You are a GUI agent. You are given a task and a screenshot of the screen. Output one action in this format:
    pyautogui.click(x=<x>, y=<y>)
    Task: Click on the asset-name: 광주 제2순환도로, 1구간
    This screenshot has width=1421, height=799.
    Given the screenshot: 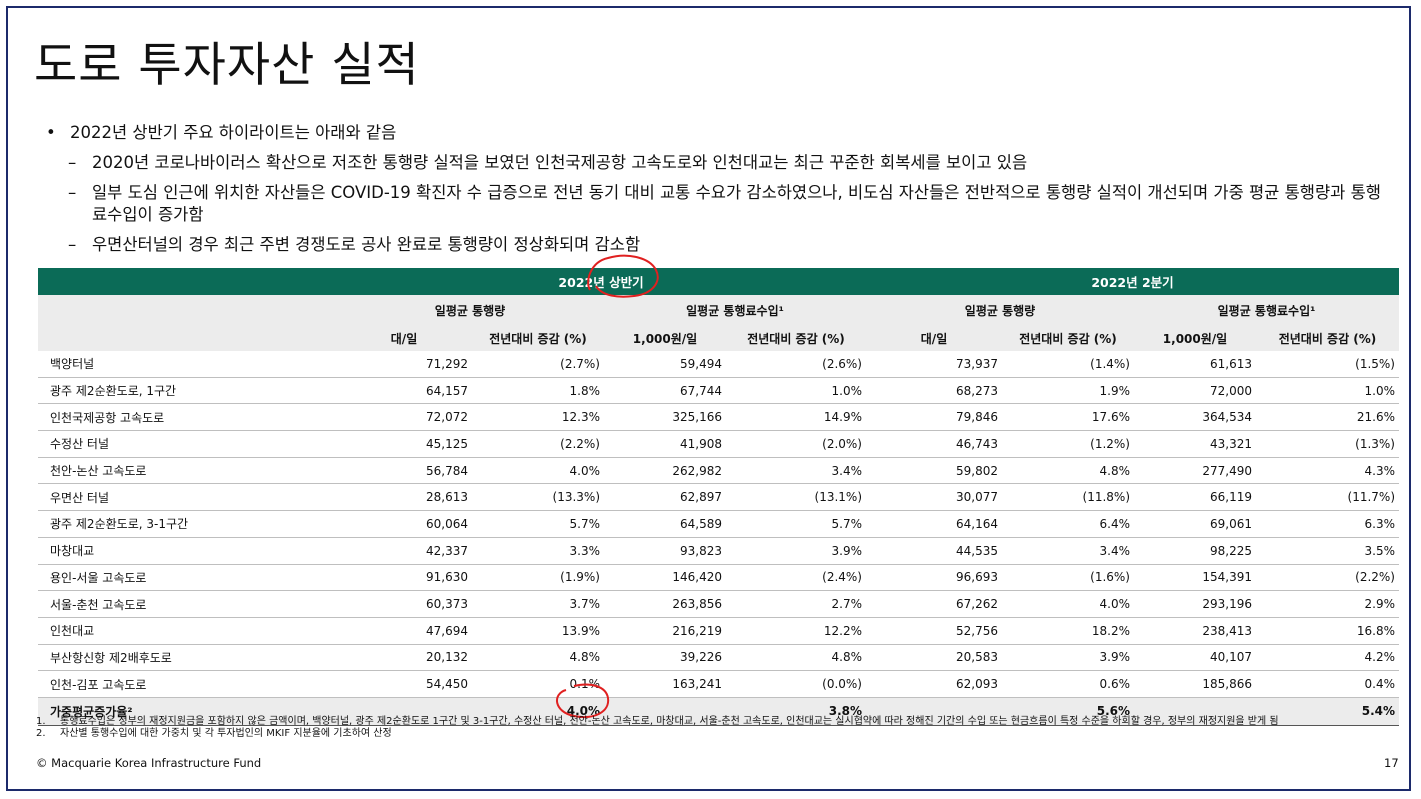 What is the action you would take?
    pyautogui.click(x=187, y=391)
    